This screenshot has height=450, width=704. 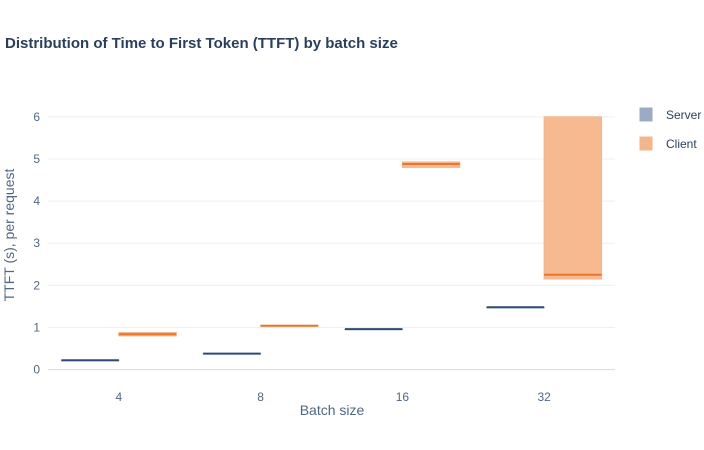 What do you see at coordinates (332, 410) in the screenshot?
I see `x-axis-title: Batch size` at bounding box center [332, 410].